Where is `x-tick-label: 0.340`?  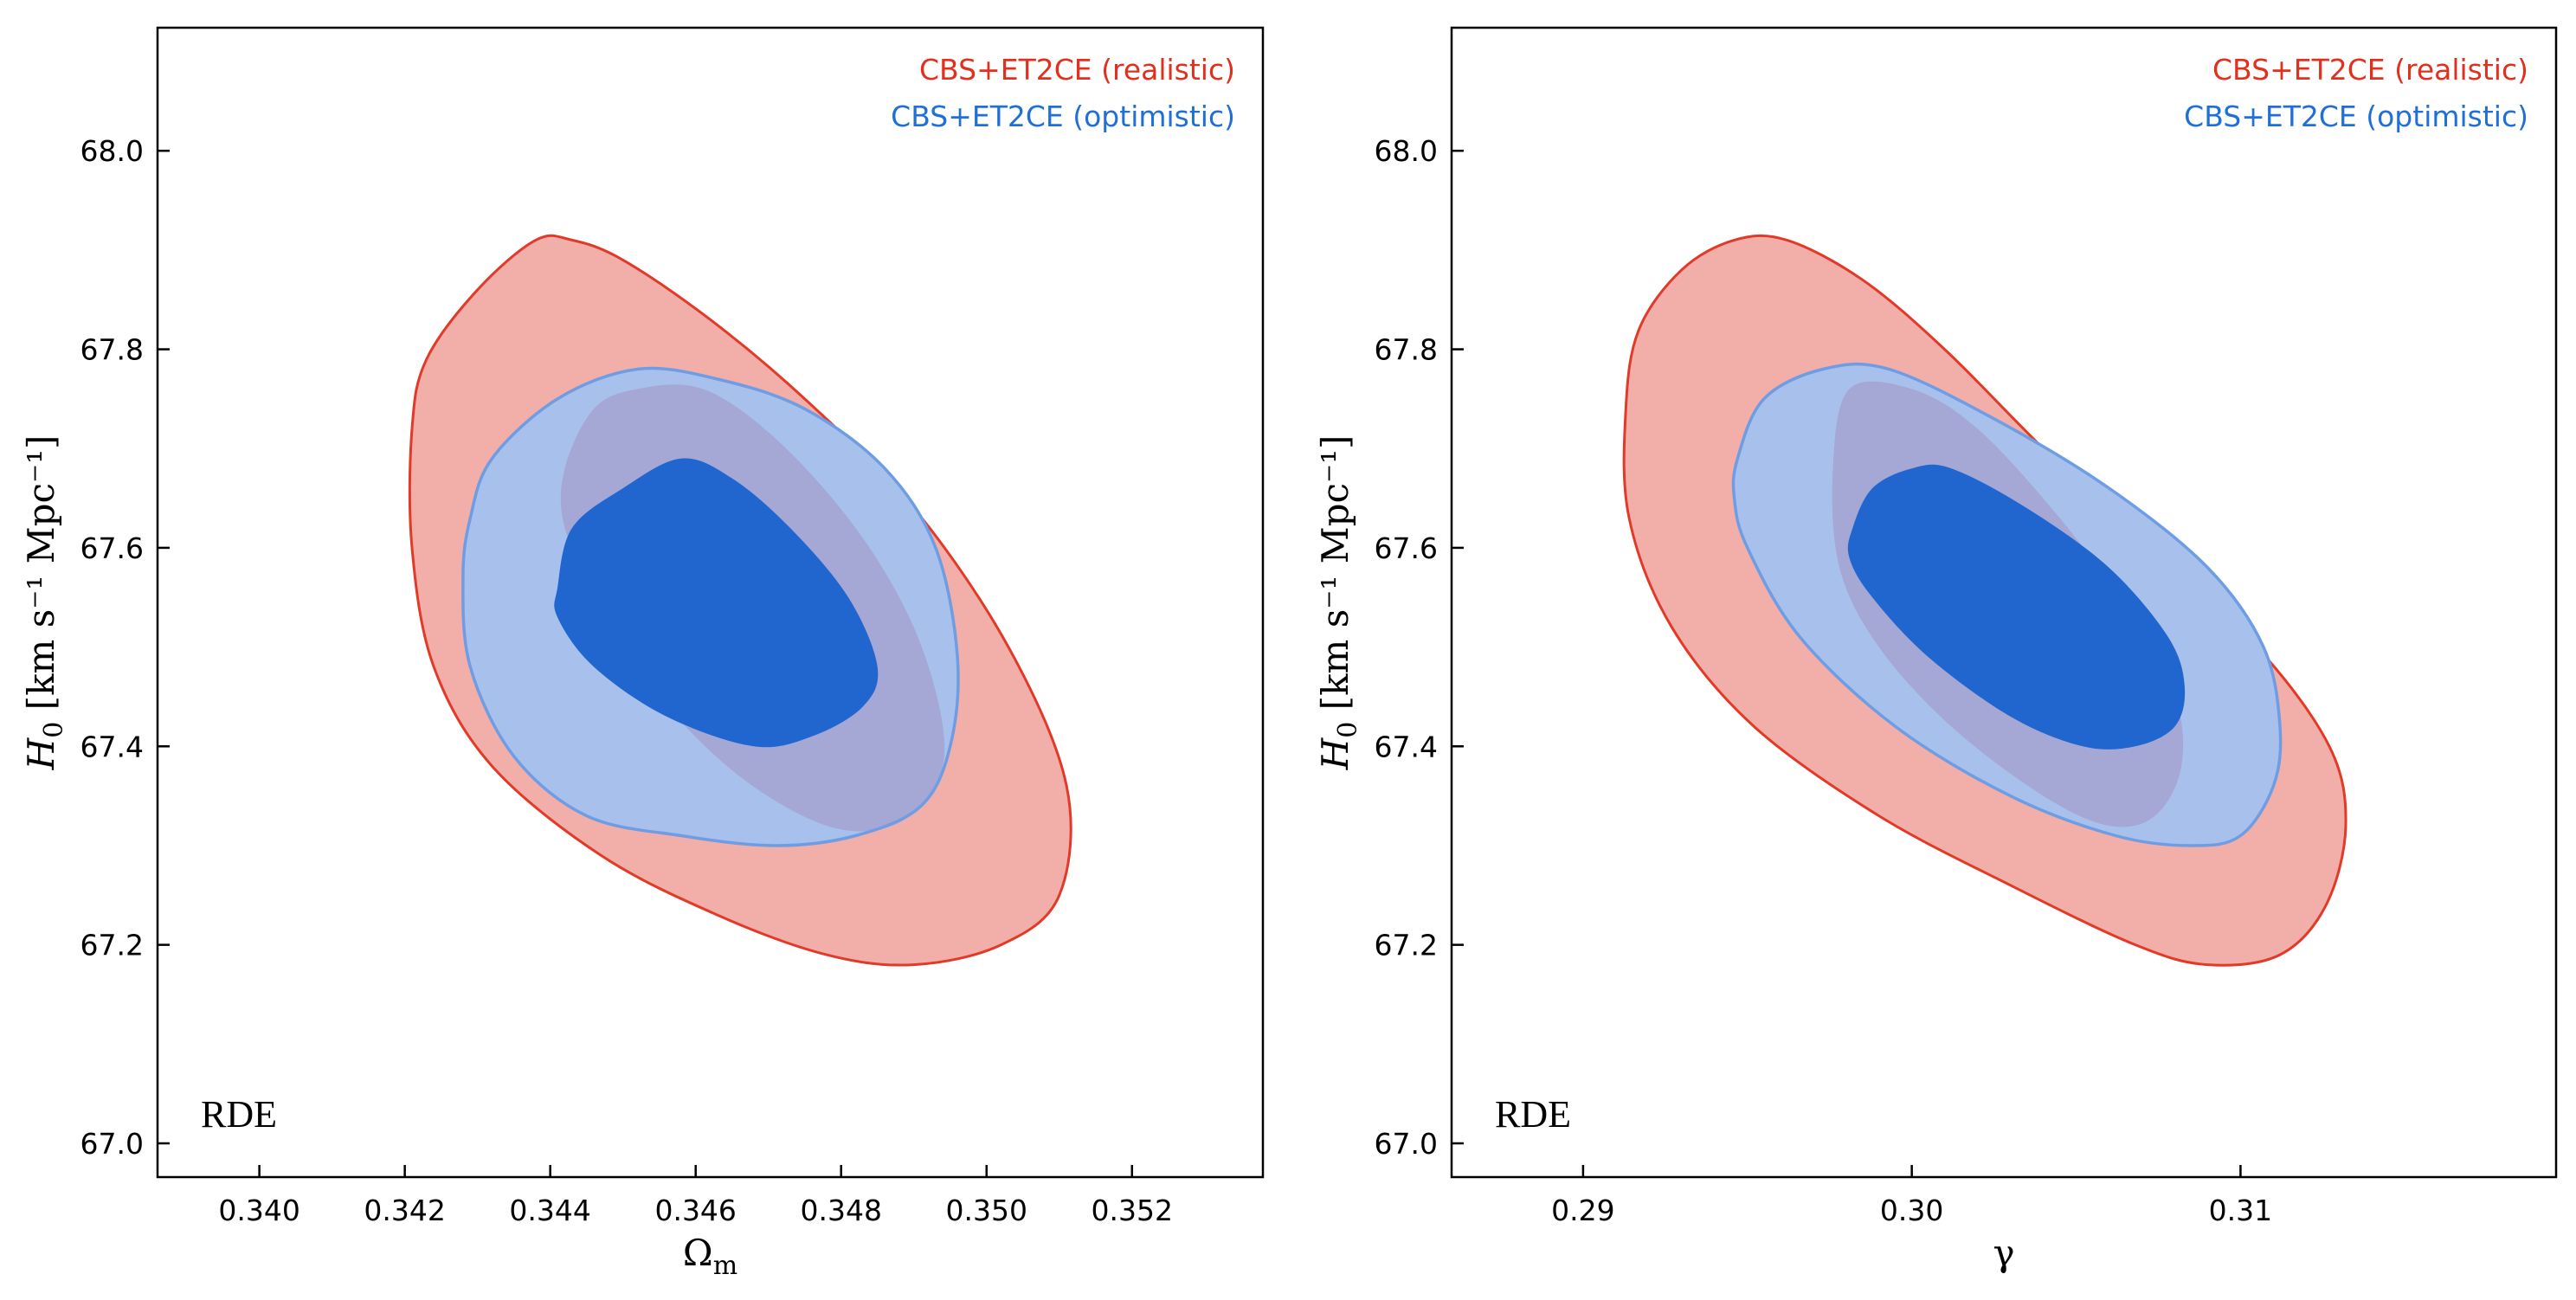 x-tick-label: 0.340 is located at coordinates (258, 1210).